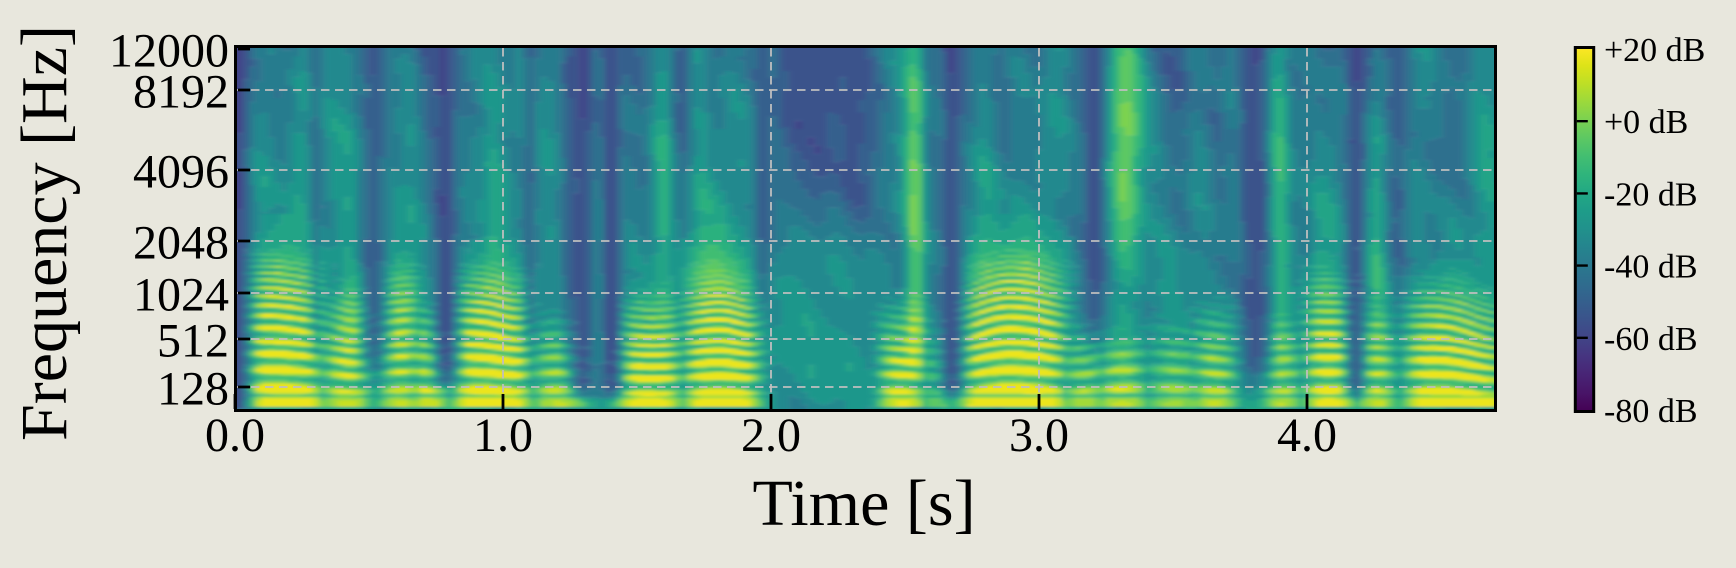  I want to click on svg-text: 2.0, so click(771, 435).